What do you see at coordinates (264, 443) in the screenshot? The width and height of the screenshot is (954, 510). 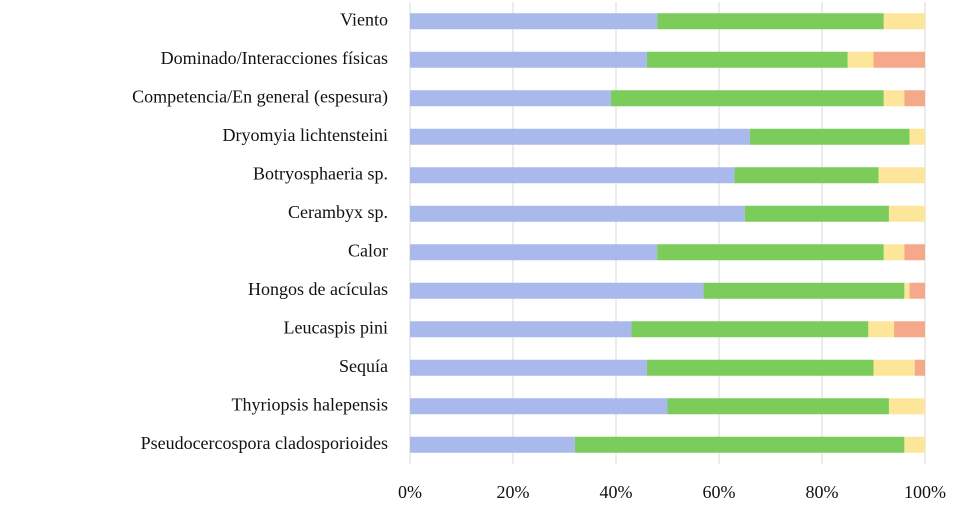 I see `y-tick-label: Pseudocercospora cladosporioides` at bounding box center [264, 443].